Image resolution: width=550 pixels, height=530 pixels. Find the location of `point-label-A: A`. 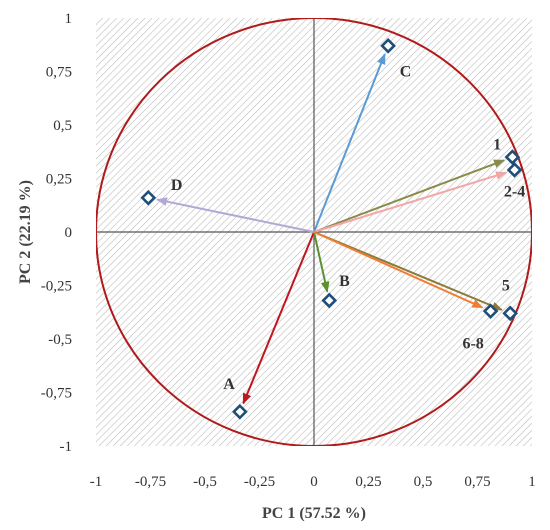

point-label-A: A is located at coordinates (229, 384).